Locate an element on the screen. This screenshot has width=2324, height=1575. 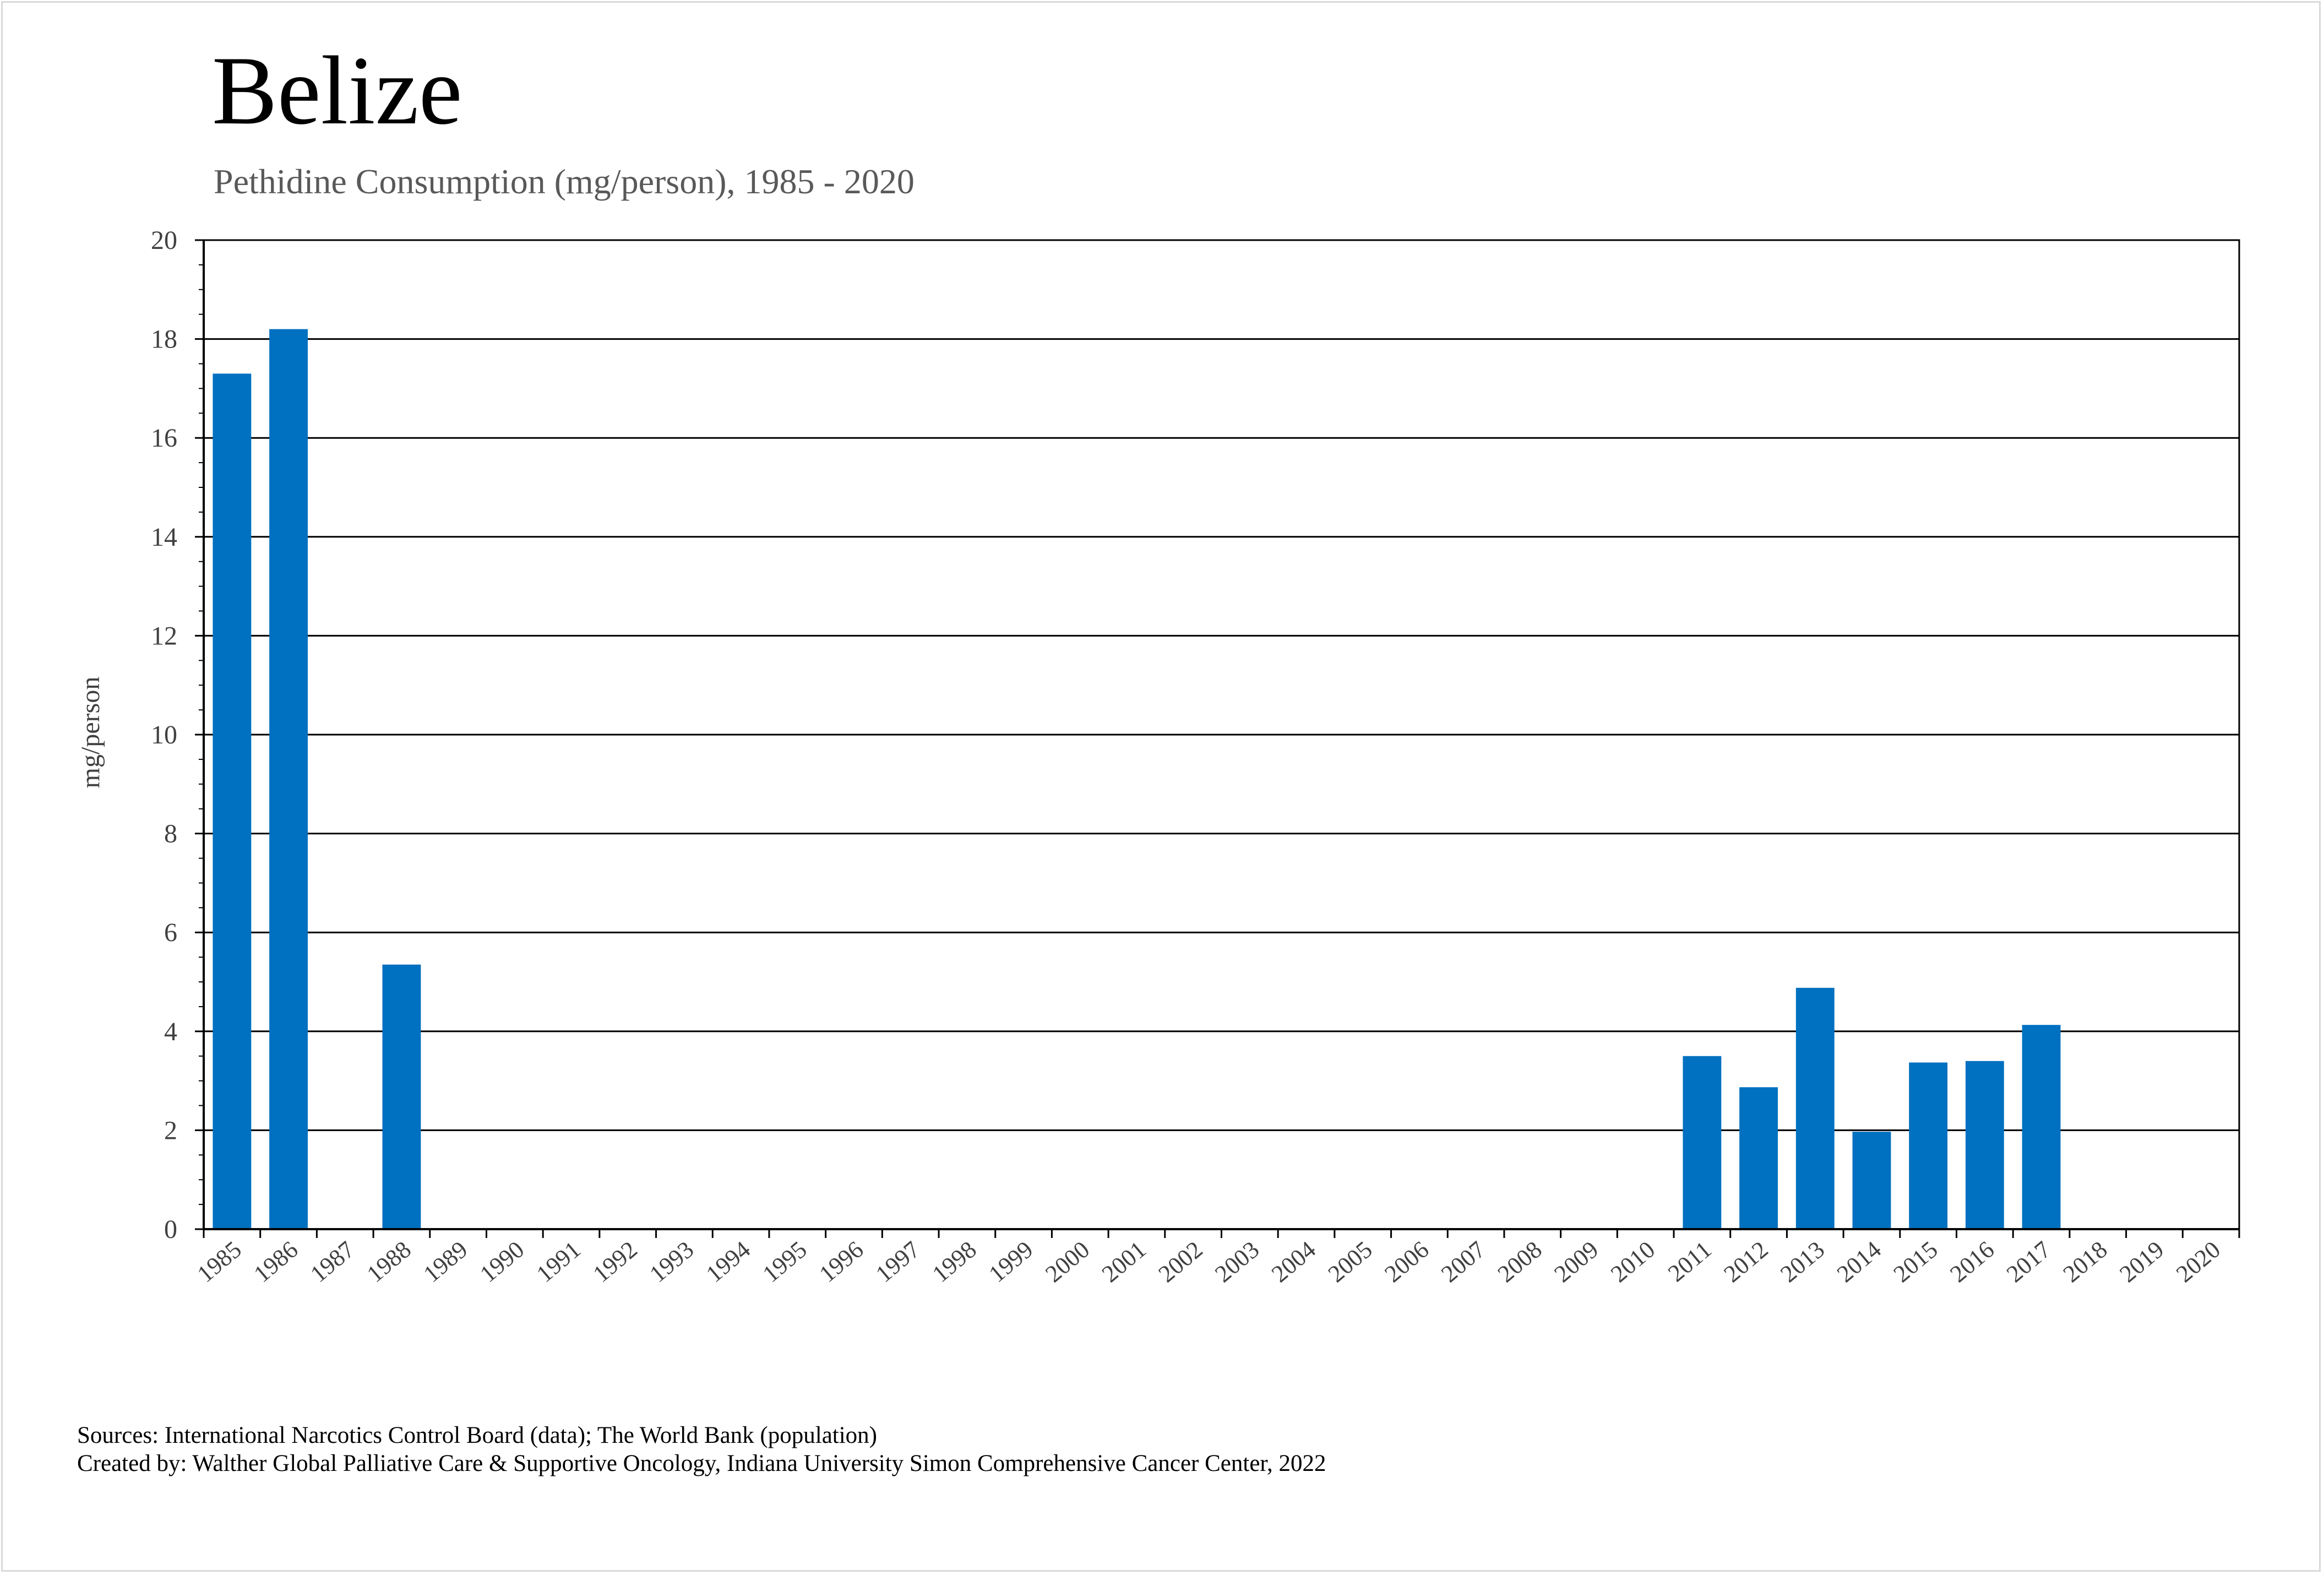
y-tick-label-18: 18 is located at coordinates (164, 340).